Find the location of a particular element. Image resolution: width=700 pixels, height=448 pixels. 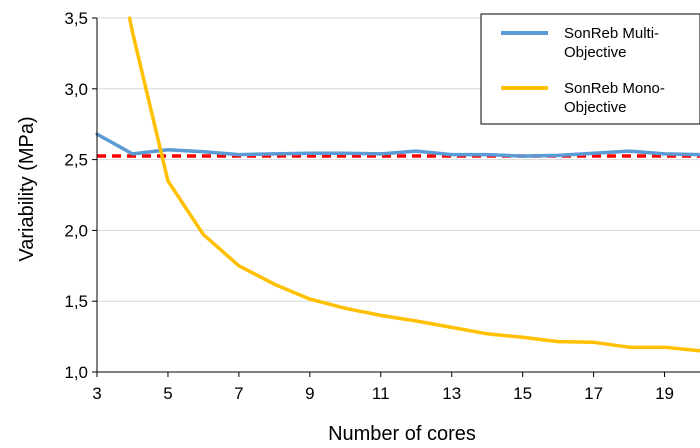

y-tick-label: 2,5 is located at coordinates (76, 160).